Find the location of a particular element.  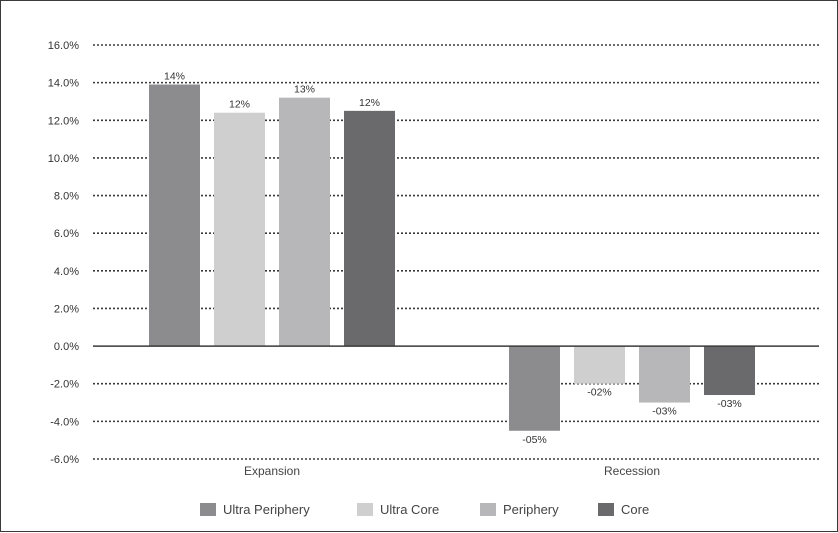

category-labels: Expansion Recession is located at coordinates (452, 471).